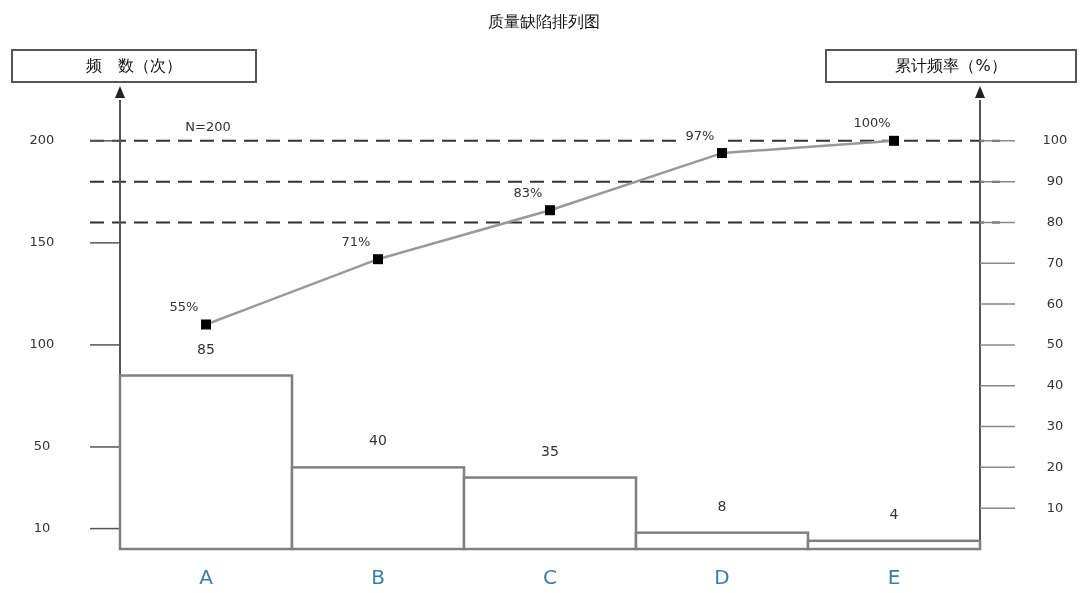  What do you see at coordinates (1055, 385) in the screenshot?
I see `y2-tick-label: 40` at bounding box center [1055, 385].